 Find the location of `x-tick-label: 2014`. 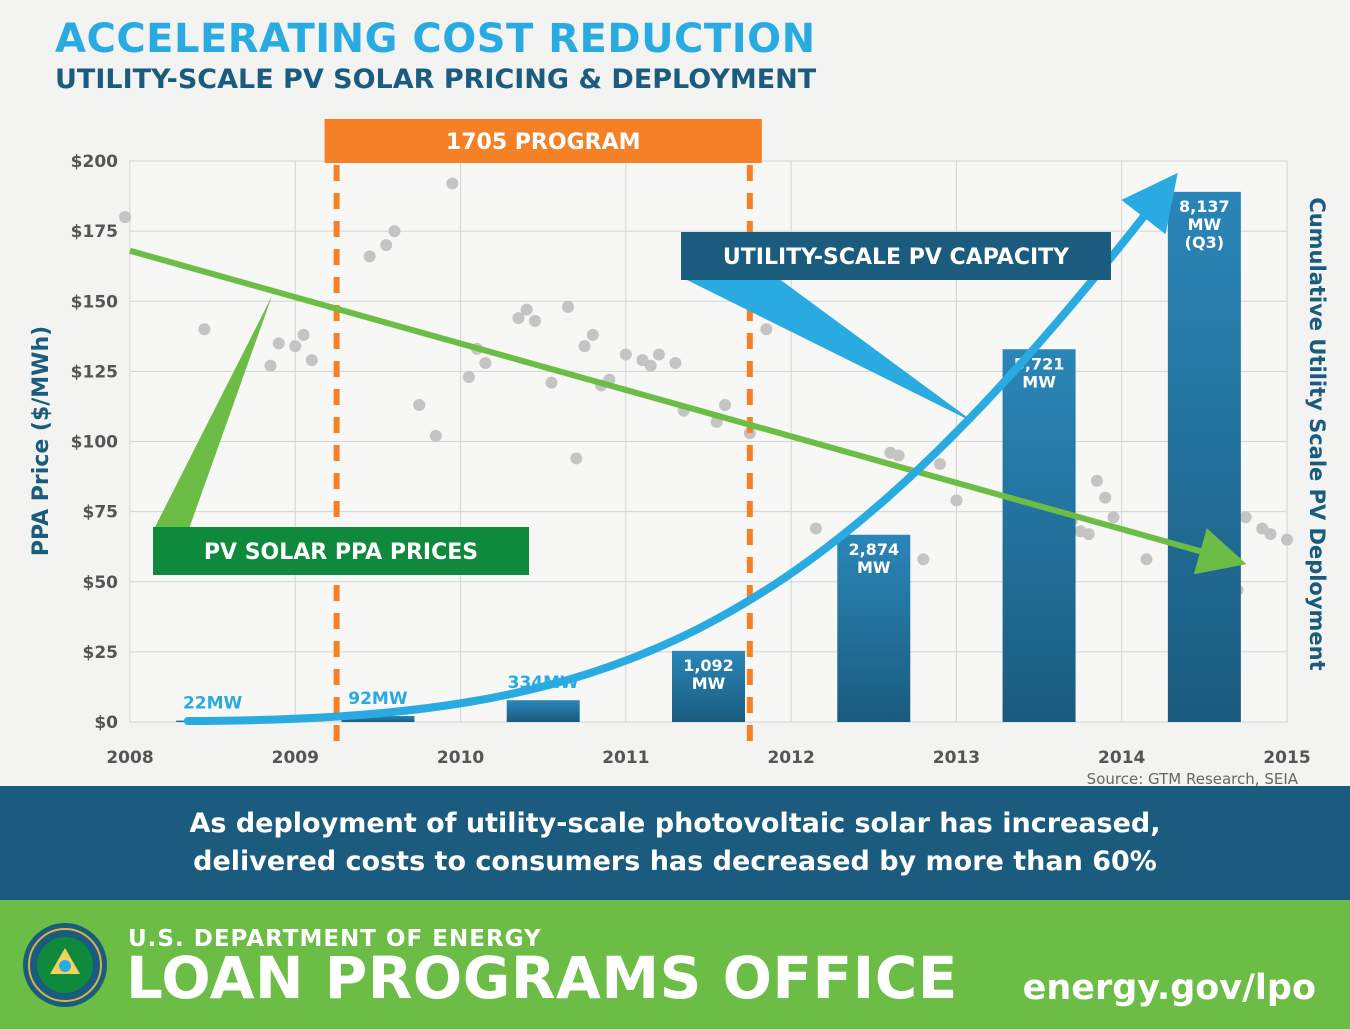

x-tick-label: 2014 is located at coordinates (1121, 758).